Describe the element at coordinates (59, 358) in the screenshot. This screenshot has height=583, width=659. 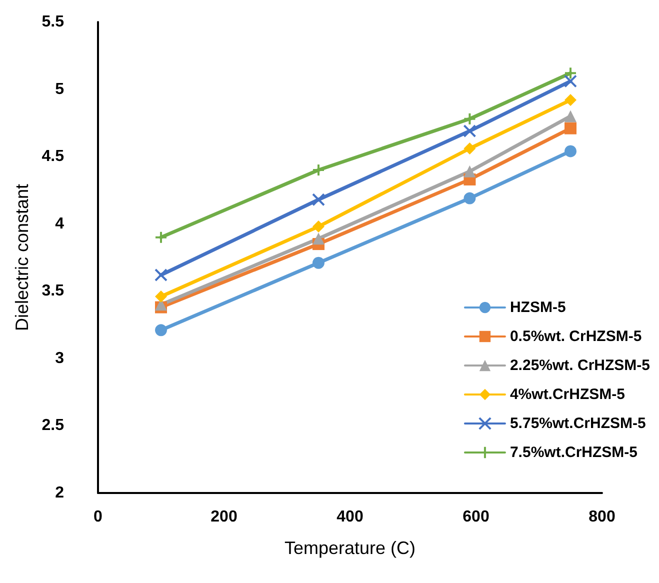
I see `y-tick-label: 3` at that location.